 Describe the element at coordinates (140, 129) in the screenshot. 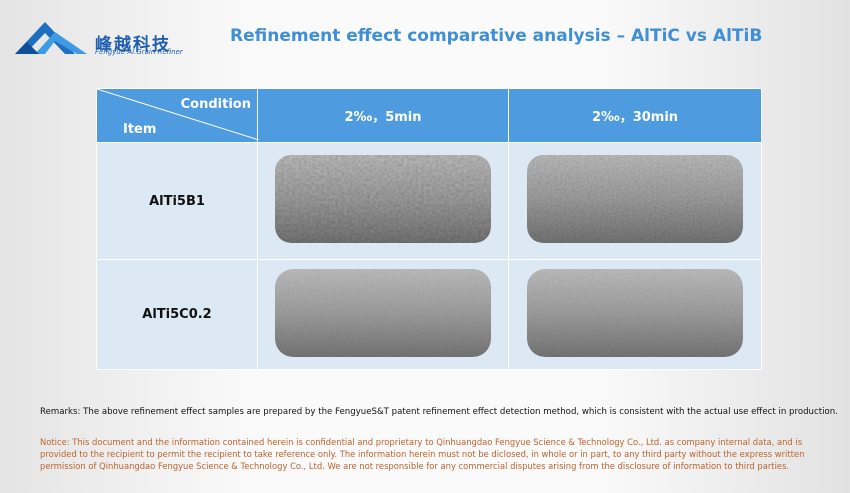

I see `corner-bottom: Item` at that location.